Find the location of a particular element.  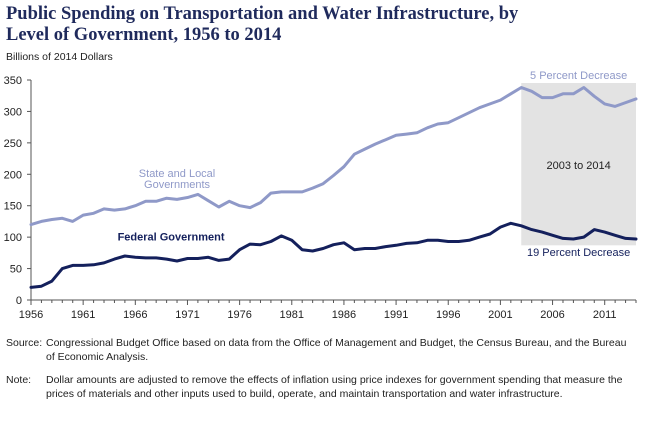

x-tick-label: 1991 is located at coordinates (396, 315).